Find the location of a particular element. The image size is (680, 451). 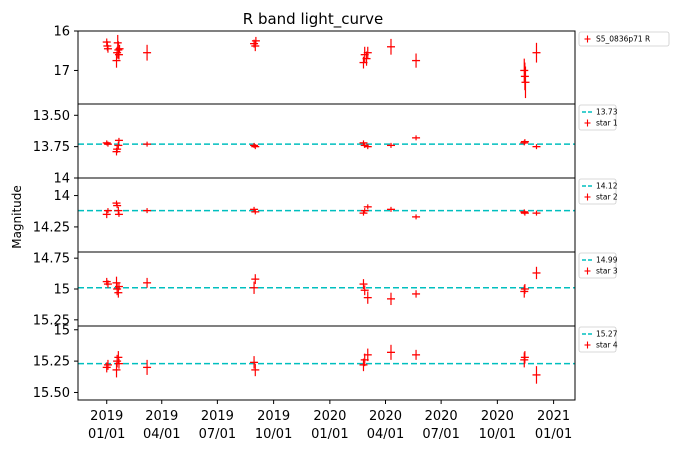

y-tick-label: 14.75 is located at coordinates (51, 259).